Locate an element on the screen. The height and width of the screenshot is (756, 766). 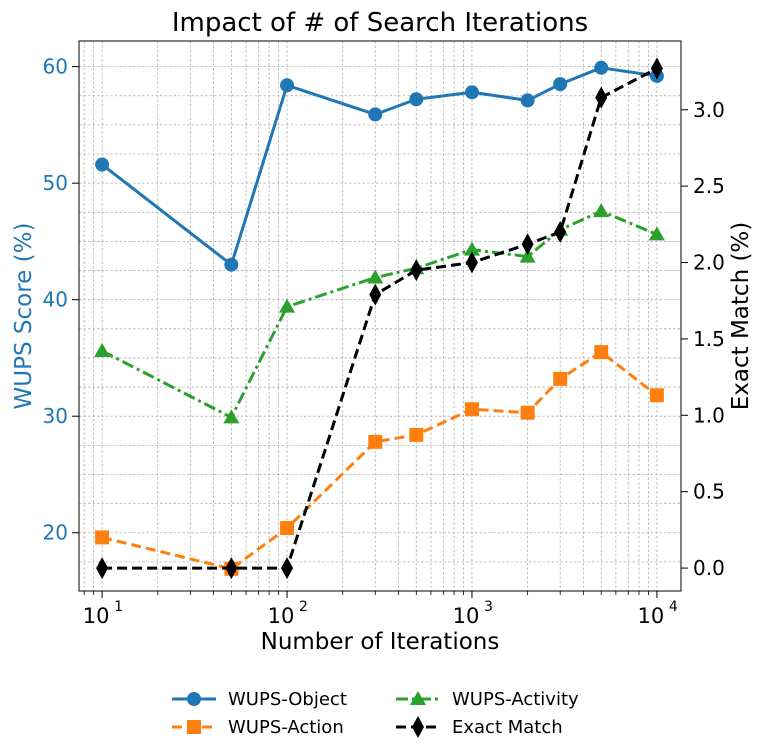
legend-item-wups-object: WUPS-Object is located at coordinates (259, 699).